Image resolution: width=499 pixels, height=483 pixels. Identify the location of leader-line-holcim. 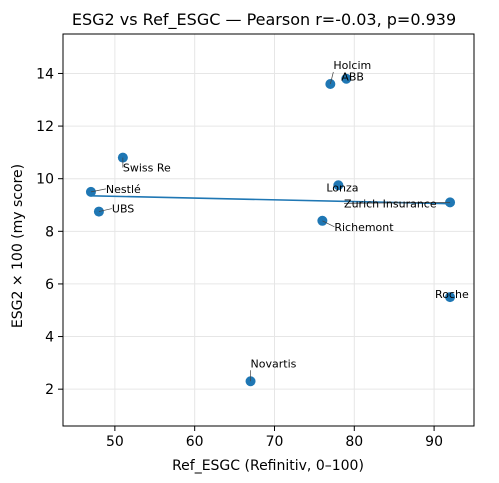
(332, 78).